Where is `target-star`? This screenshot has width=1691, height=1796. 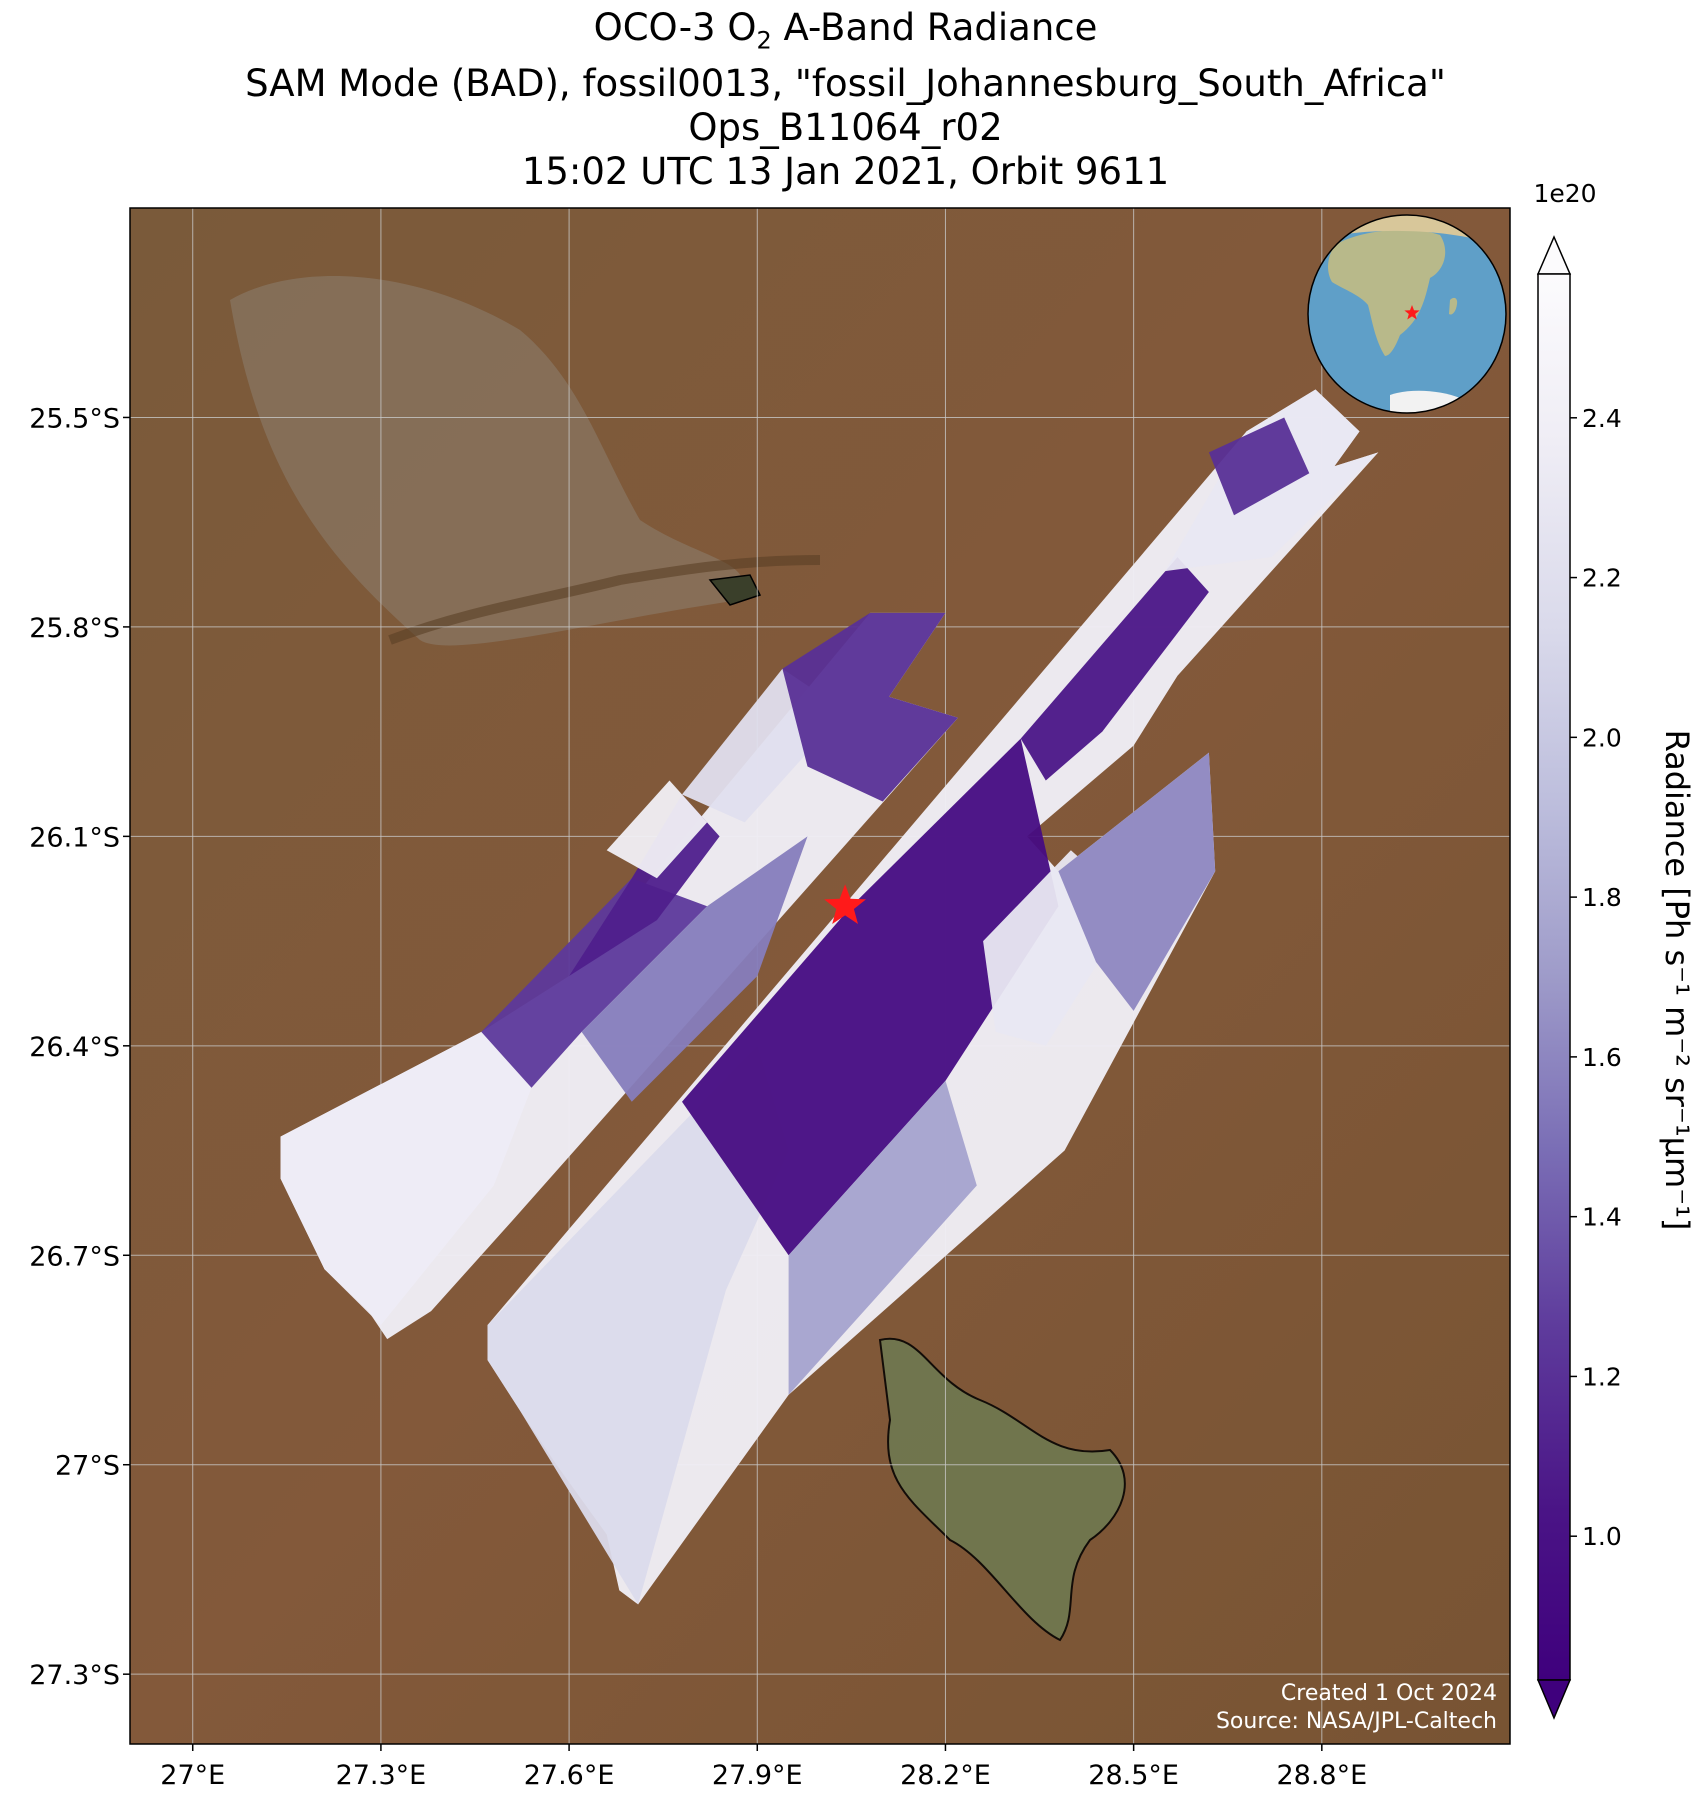
target-star is located at coordinates (845, 904).